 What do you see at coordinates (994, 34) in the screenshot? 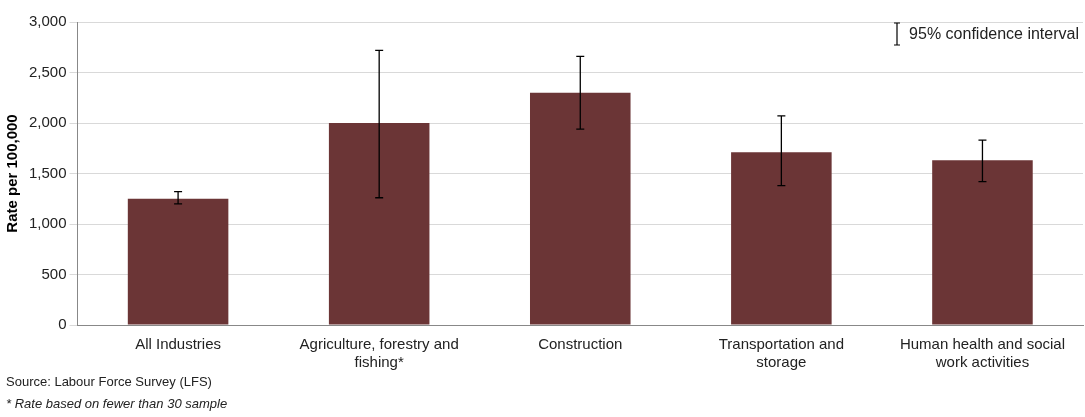
I see `annotation: 95% confidence interval` at bounding box center [994, 34].